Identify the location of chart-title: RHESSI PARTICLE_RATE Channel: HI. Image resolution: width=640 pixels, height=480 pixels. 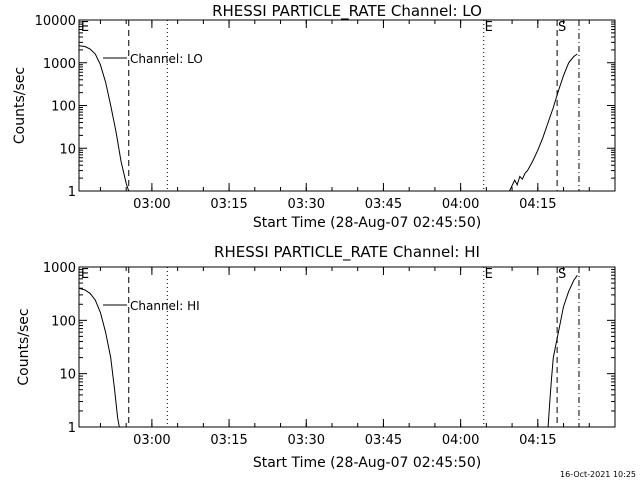
(347, 252).